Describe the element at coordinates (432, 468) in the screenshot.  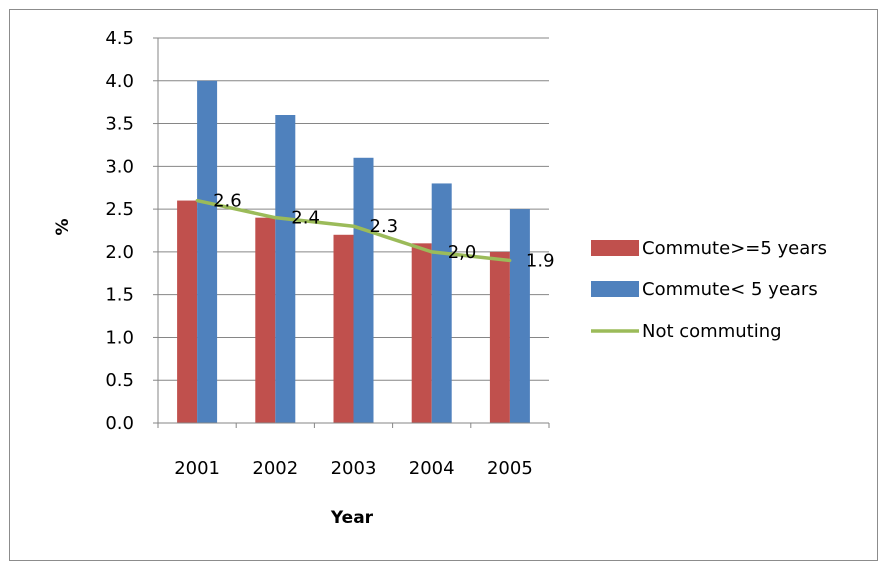
I see `x-tick-label: 2004` at that location.